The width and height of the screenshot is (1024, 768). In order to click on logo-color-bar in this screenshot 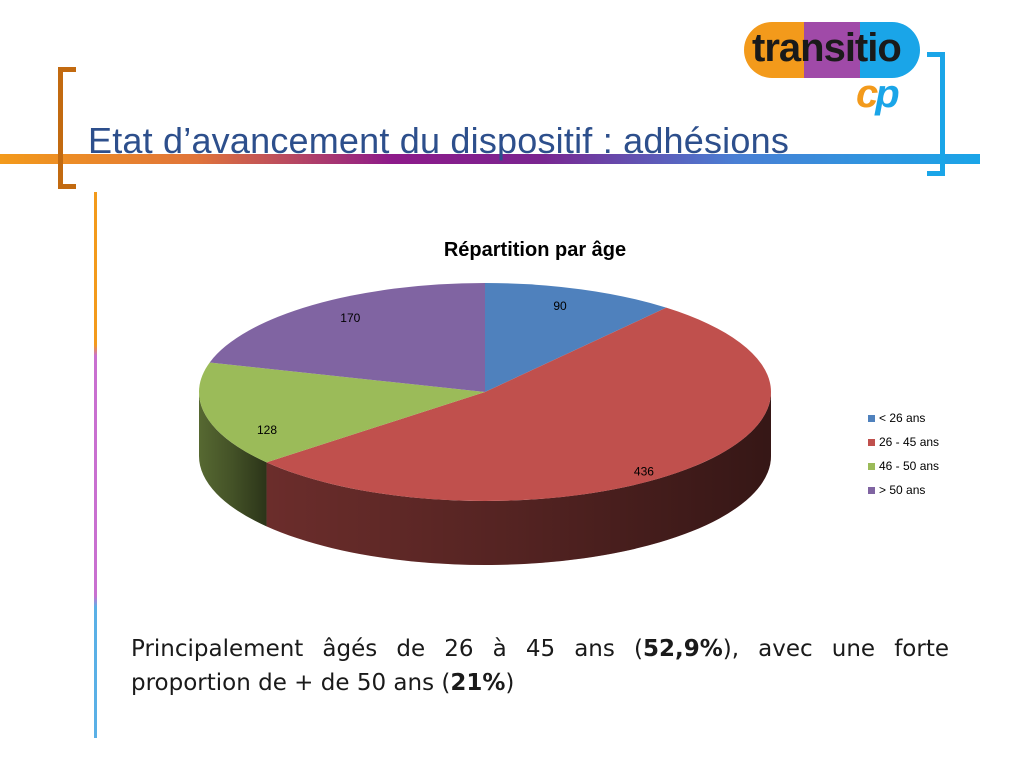, I will do `click(832, 50)`.